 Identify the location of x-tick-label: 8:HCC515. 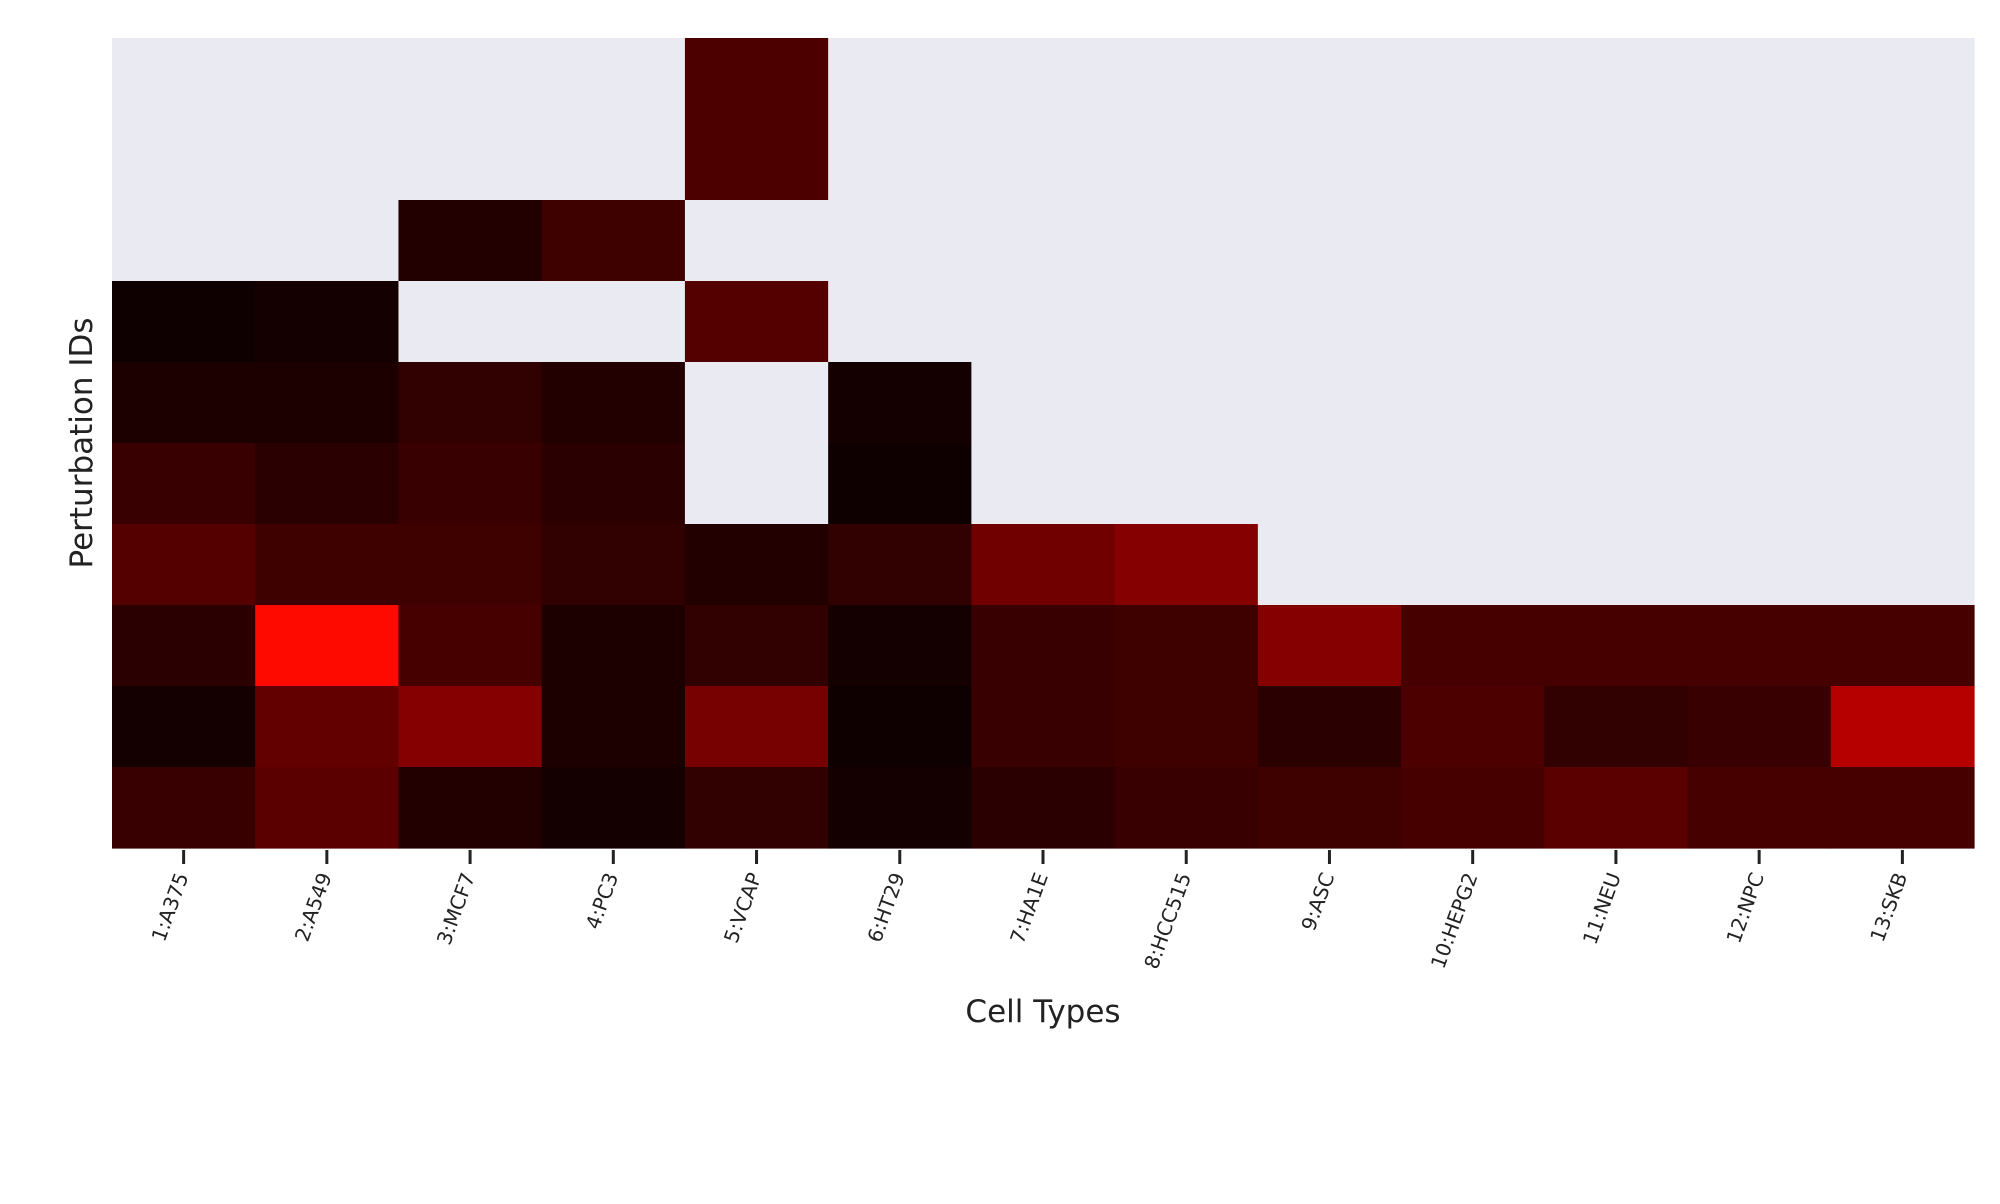
(1167, 920).